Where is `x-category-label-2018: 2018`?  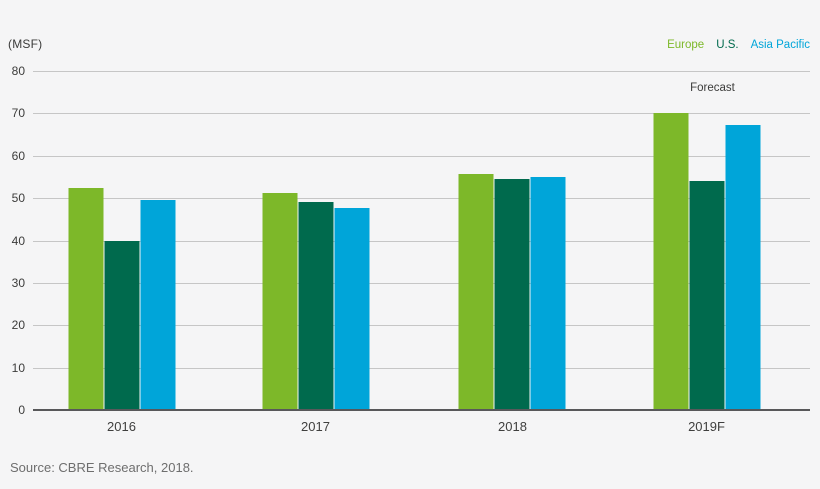 x-category-label-2018: 2018 is located at coordinates (512, 426).